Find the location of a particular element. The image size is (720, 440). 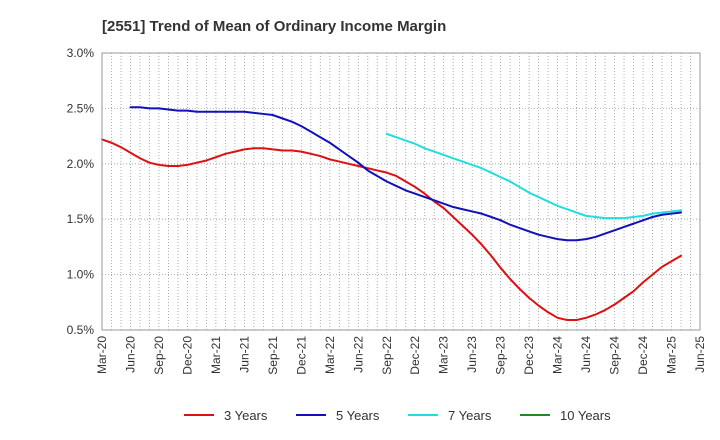

x-tick-label: Mar-22 is located at coordinates (330, 355).